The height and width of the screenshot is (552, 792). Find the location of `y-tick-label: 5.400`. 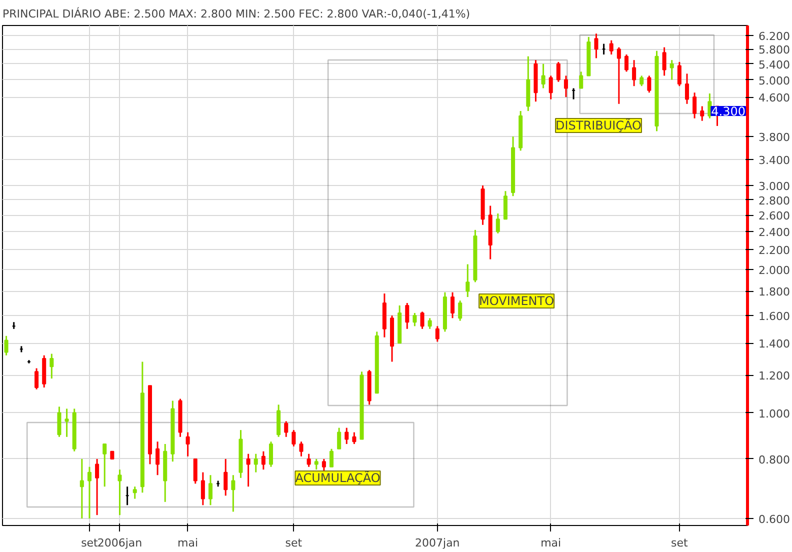

y-tick-label: 5.400 is located at coordinates (774, 65).